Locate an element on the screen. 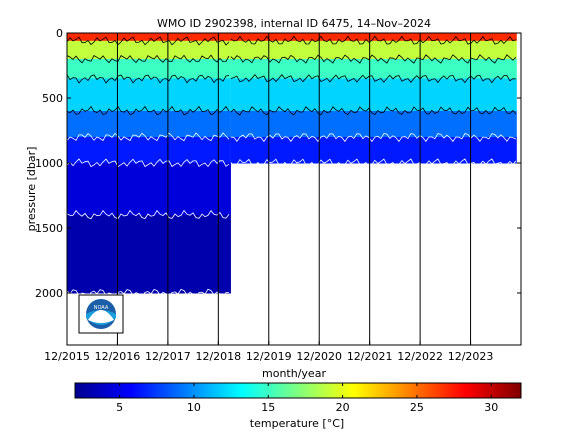 Image resolution: width=576 pixels, height=432 pixels. x-tick-label: 12/2022 is located at coordinates (420, 356).